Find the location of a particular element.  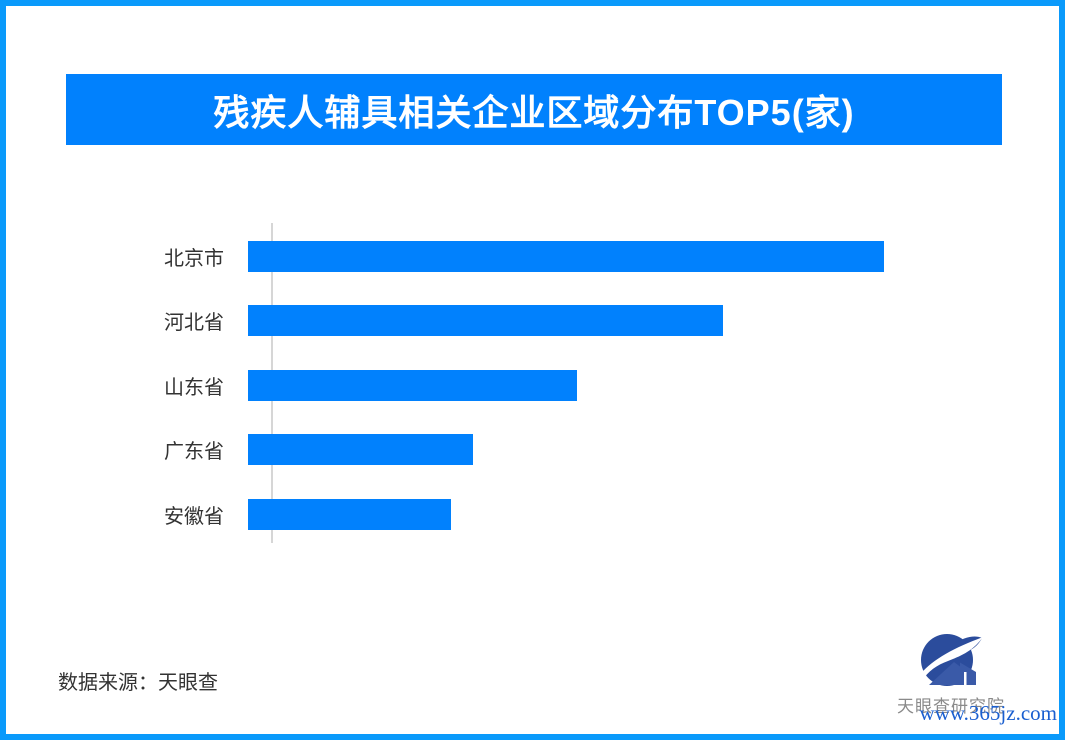

logo-caption: 天眼查研究院 is located at coordinates (951, 706).